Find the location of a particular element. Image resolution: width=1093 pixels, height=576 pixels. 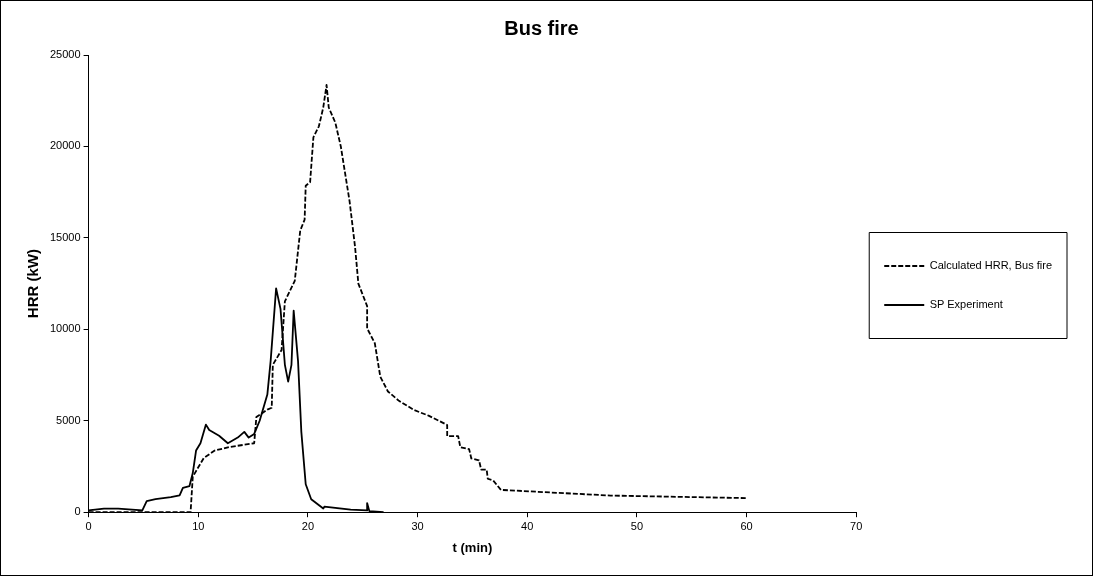

x-axis-title: t (min) is located at coordinates (472, 547).